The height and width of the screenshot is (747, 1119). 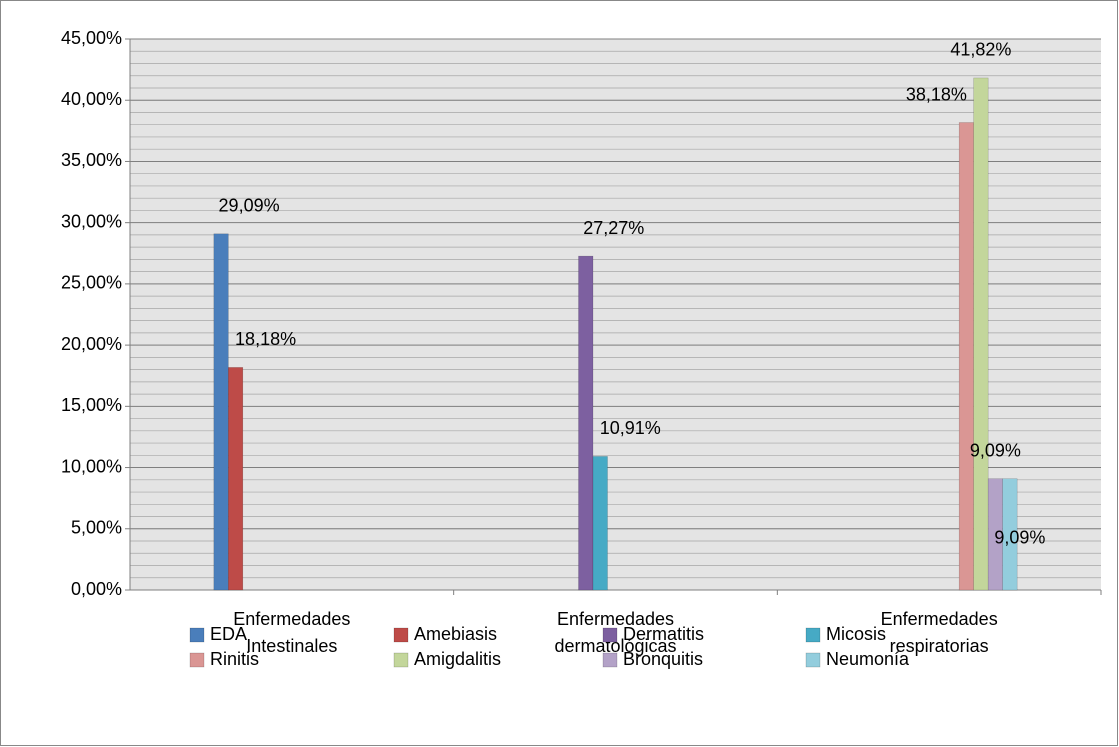 I want to click on legend-label: Amigdalitis, so click(x=457, y=659).